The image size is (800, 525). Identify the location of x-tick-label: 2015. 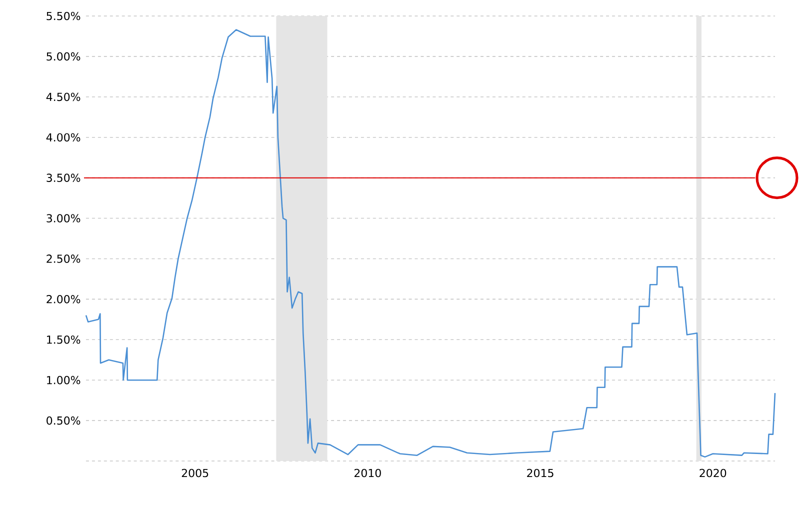
(540, 473).